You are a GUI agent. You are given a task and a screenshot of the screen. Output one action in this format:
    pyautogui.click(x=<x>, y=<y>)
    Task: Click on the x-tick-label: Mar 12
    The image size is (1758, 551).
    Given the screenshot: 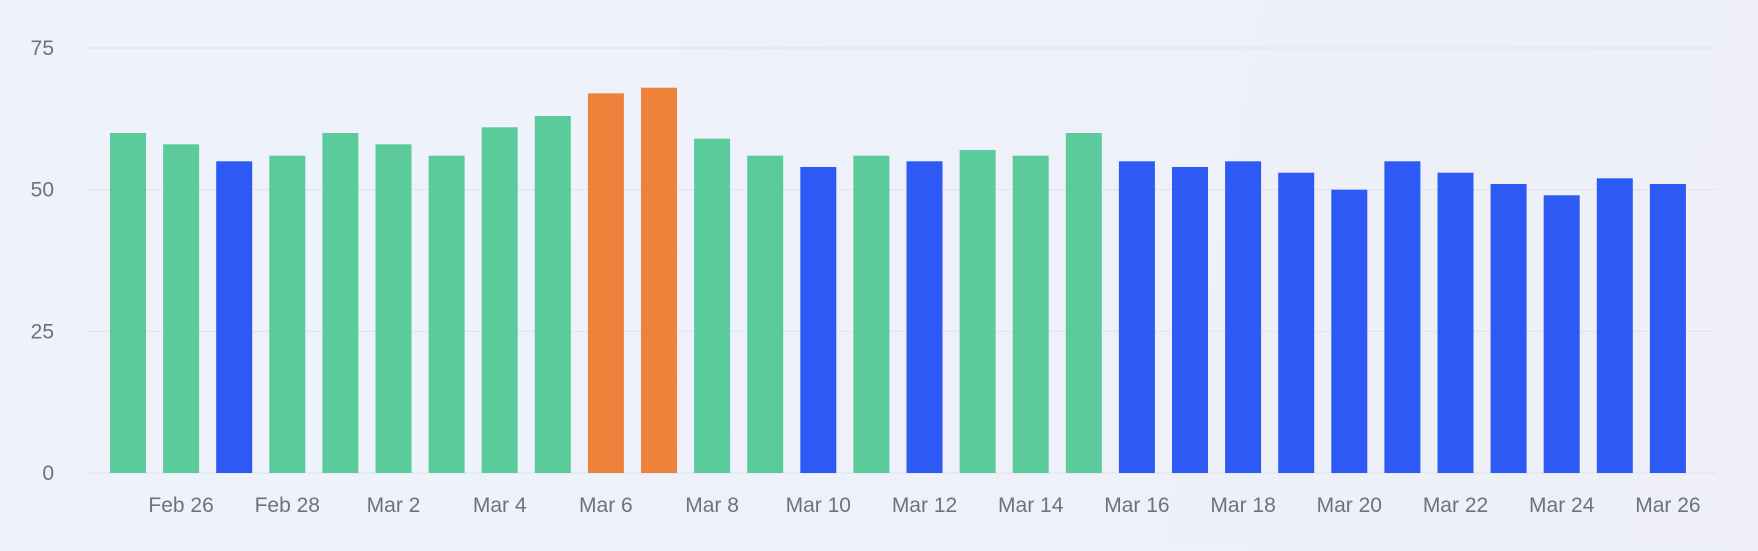 What is the action you would take?
    pyautogui.click(x=924, y=505)
    